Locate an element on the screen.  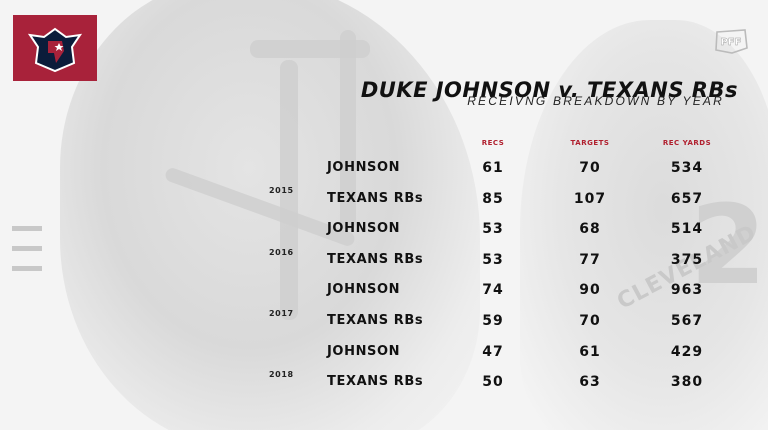
rec-yards-cell: 514 is located at coordinates (687, 229).